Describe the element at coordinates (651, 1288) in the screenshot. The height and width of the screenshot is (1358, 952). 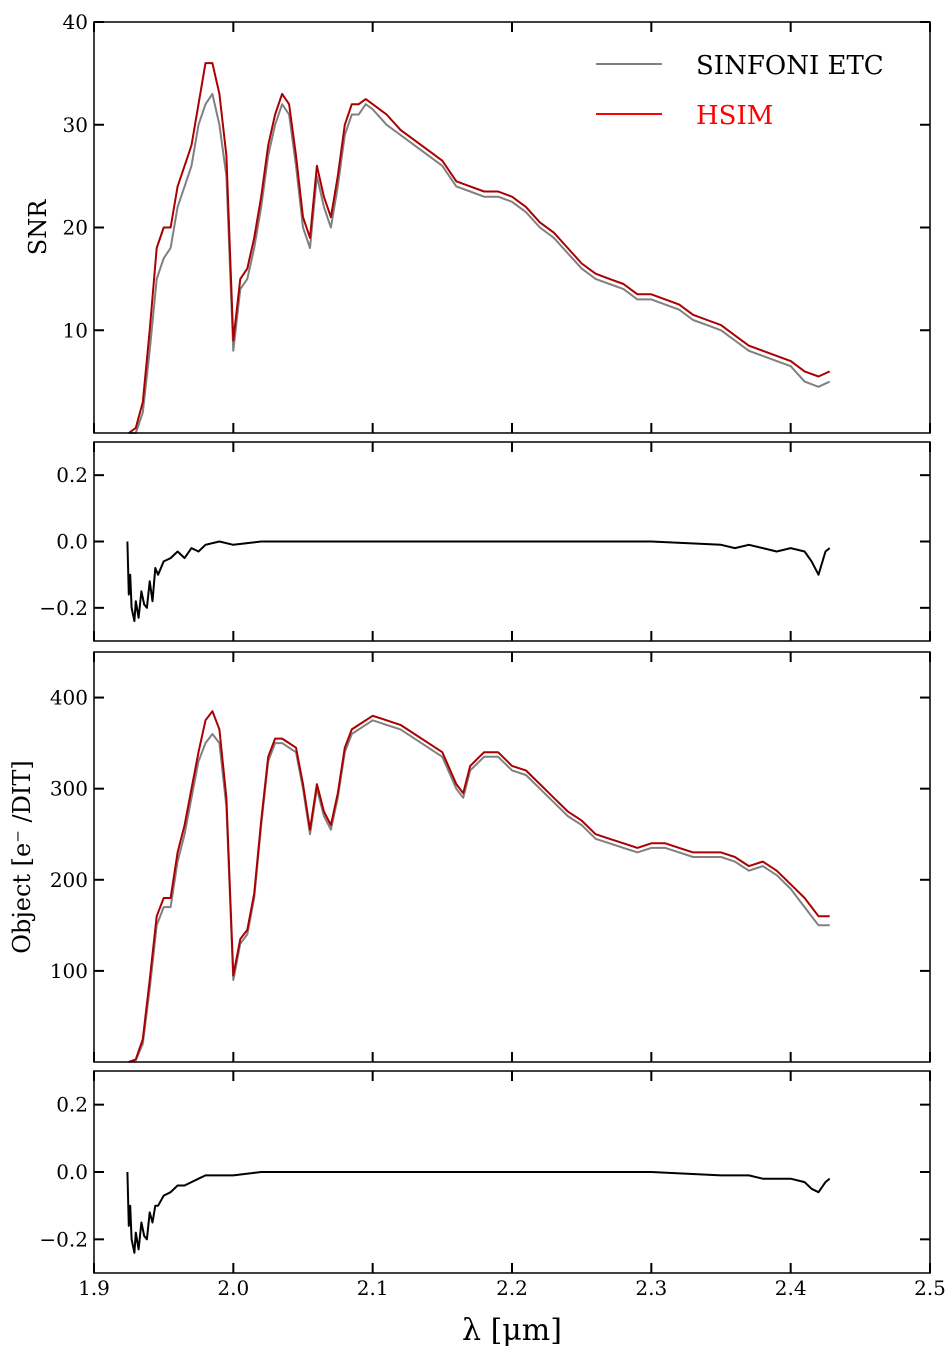
I see `x-tick-label-4: 2.3` at that location.